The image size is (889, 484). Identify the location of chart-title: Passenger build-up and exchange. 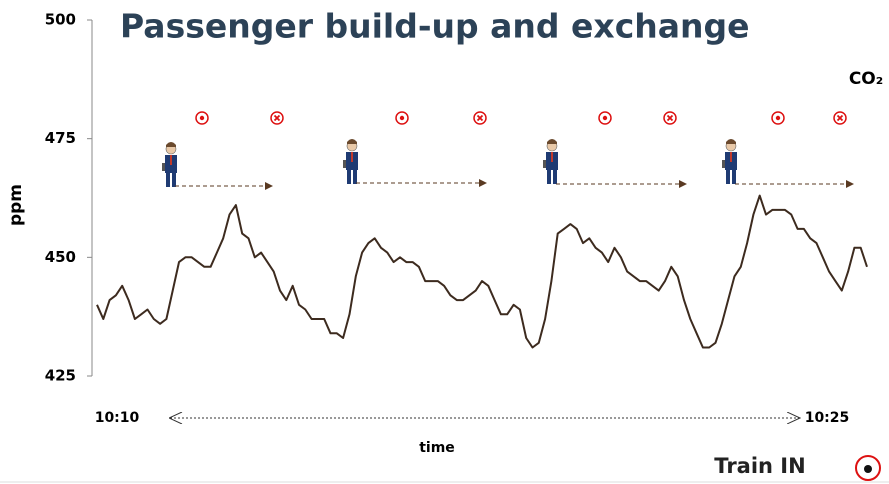
(435, 26).